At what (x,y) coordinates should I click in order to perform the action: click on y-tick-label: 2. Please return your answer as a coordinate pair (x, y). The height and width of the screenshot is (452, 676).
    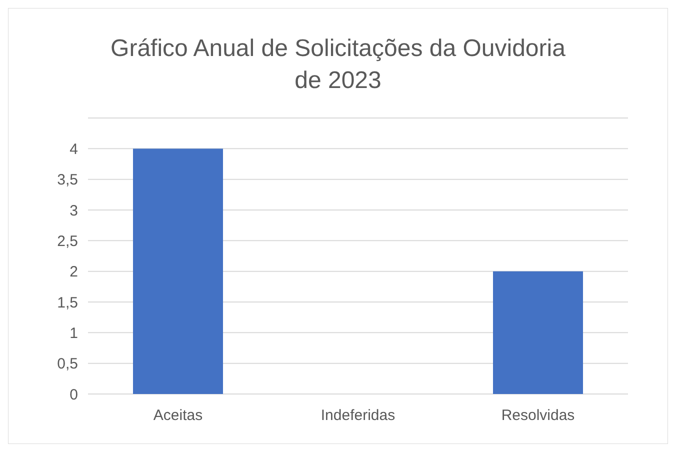
    Looking at the image, I should click on (74, 272).